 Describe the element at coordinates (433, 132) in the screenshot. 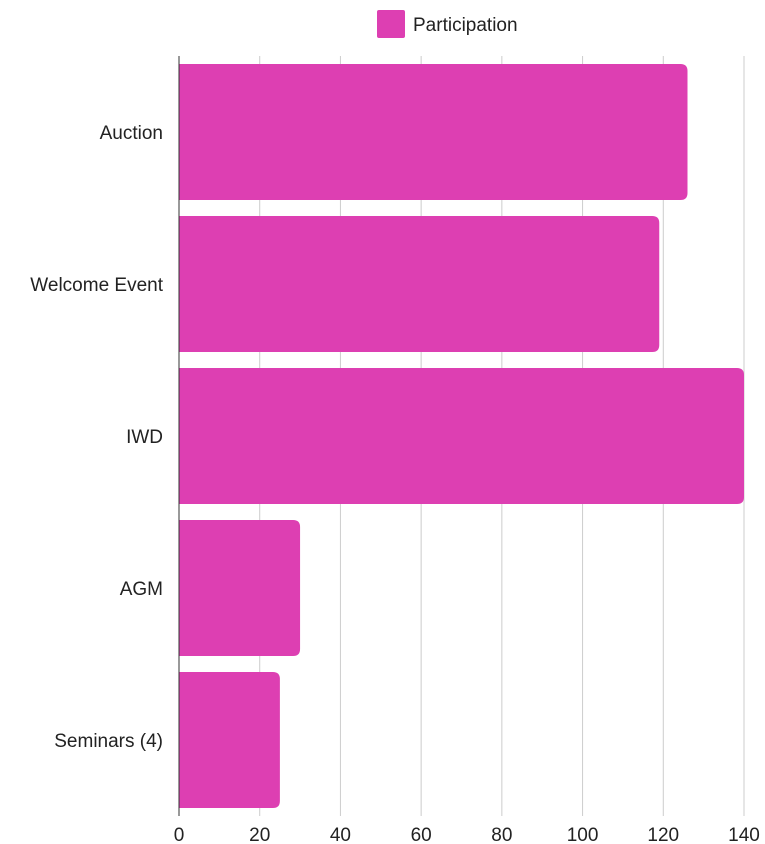

I see `bar-auction` at that location.